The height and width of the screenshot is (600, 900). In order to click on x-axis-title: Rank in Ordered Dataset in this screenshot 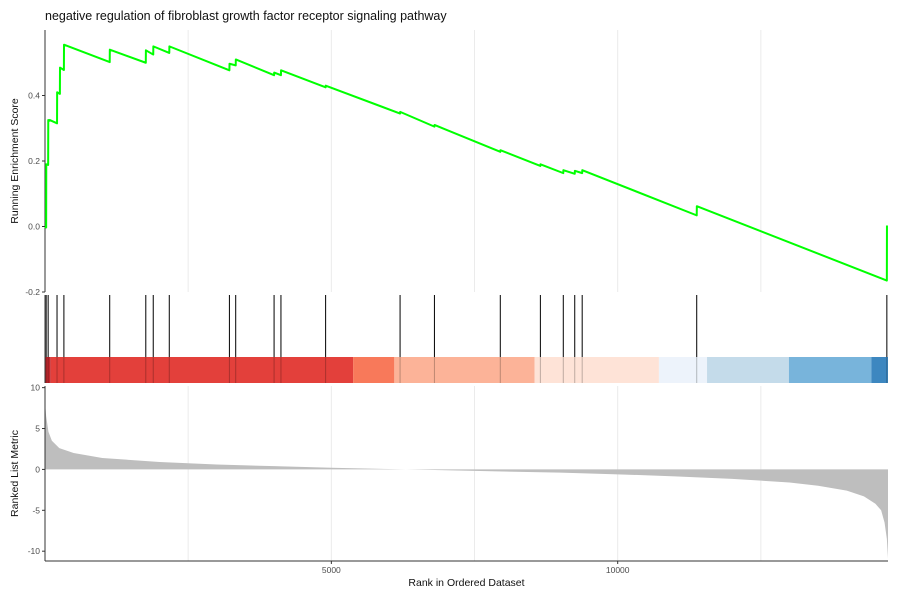, I will do `click(466, 583)`.